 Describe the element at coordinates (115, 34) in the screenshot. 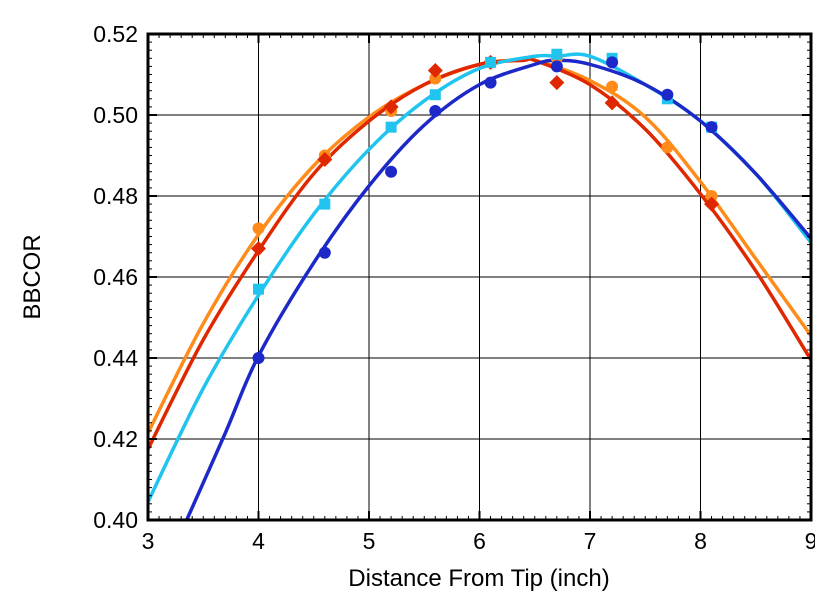

I see `y-tick-label: 0.52` at that location.